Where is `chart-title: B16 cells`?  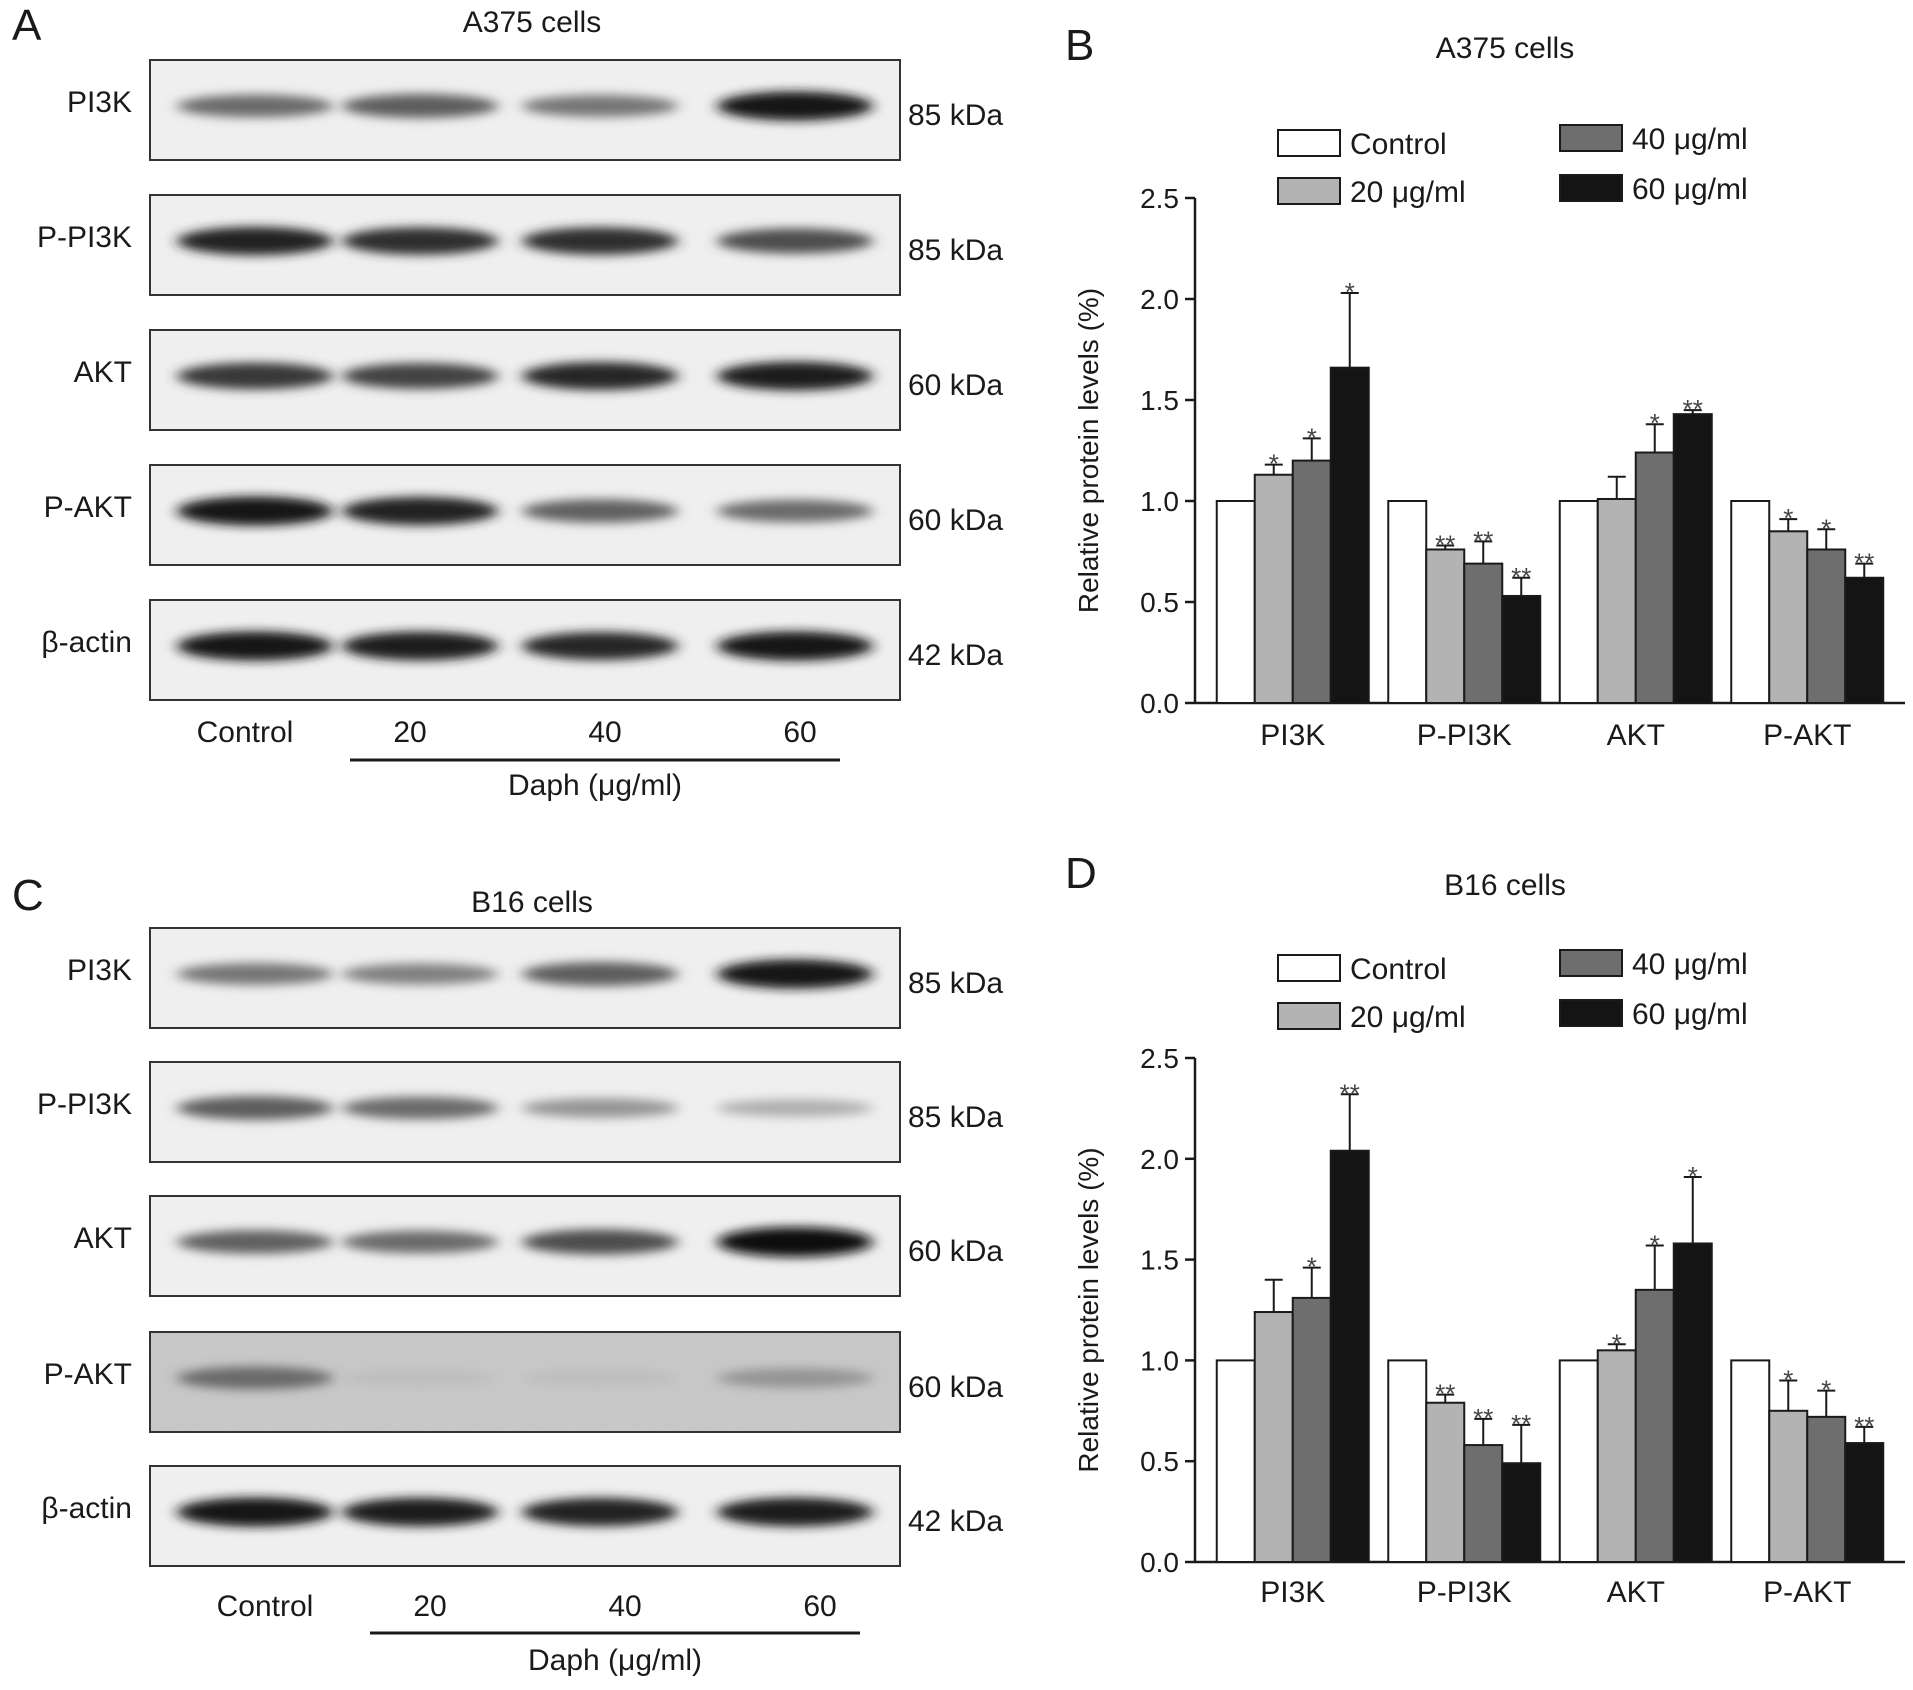 chart-title: B16 cells is located at coordinates (1505, 885).